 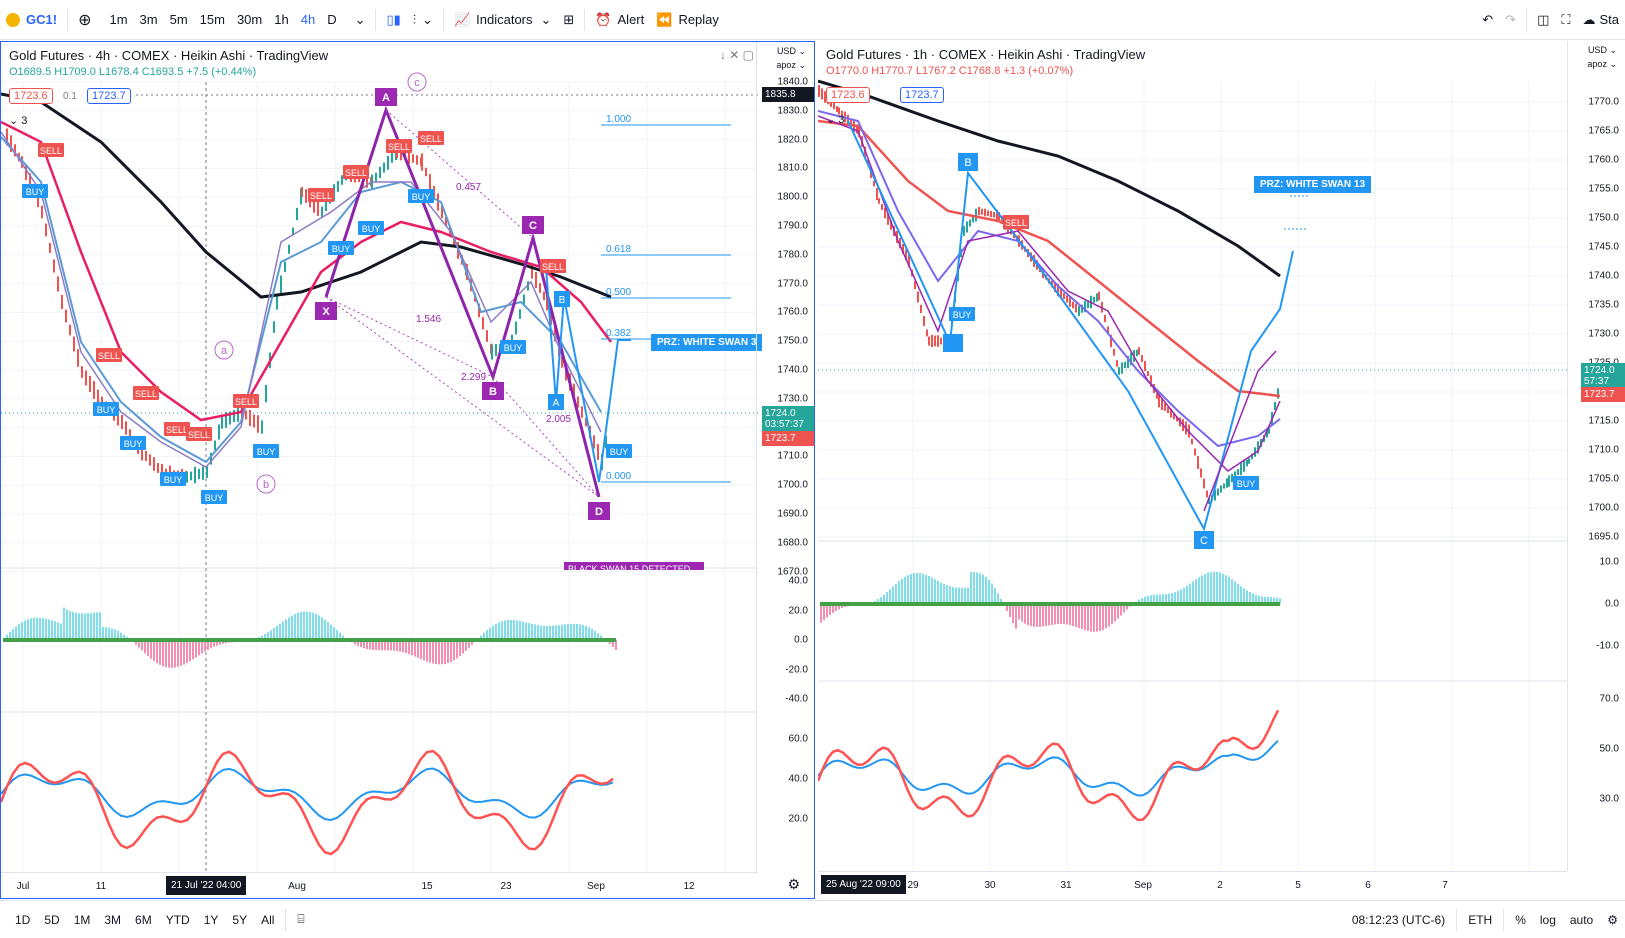 What do you see at coordinates (211, 920) in the screenshot?
I see `range-1y: 1Y` at bounding box center [211, 920].